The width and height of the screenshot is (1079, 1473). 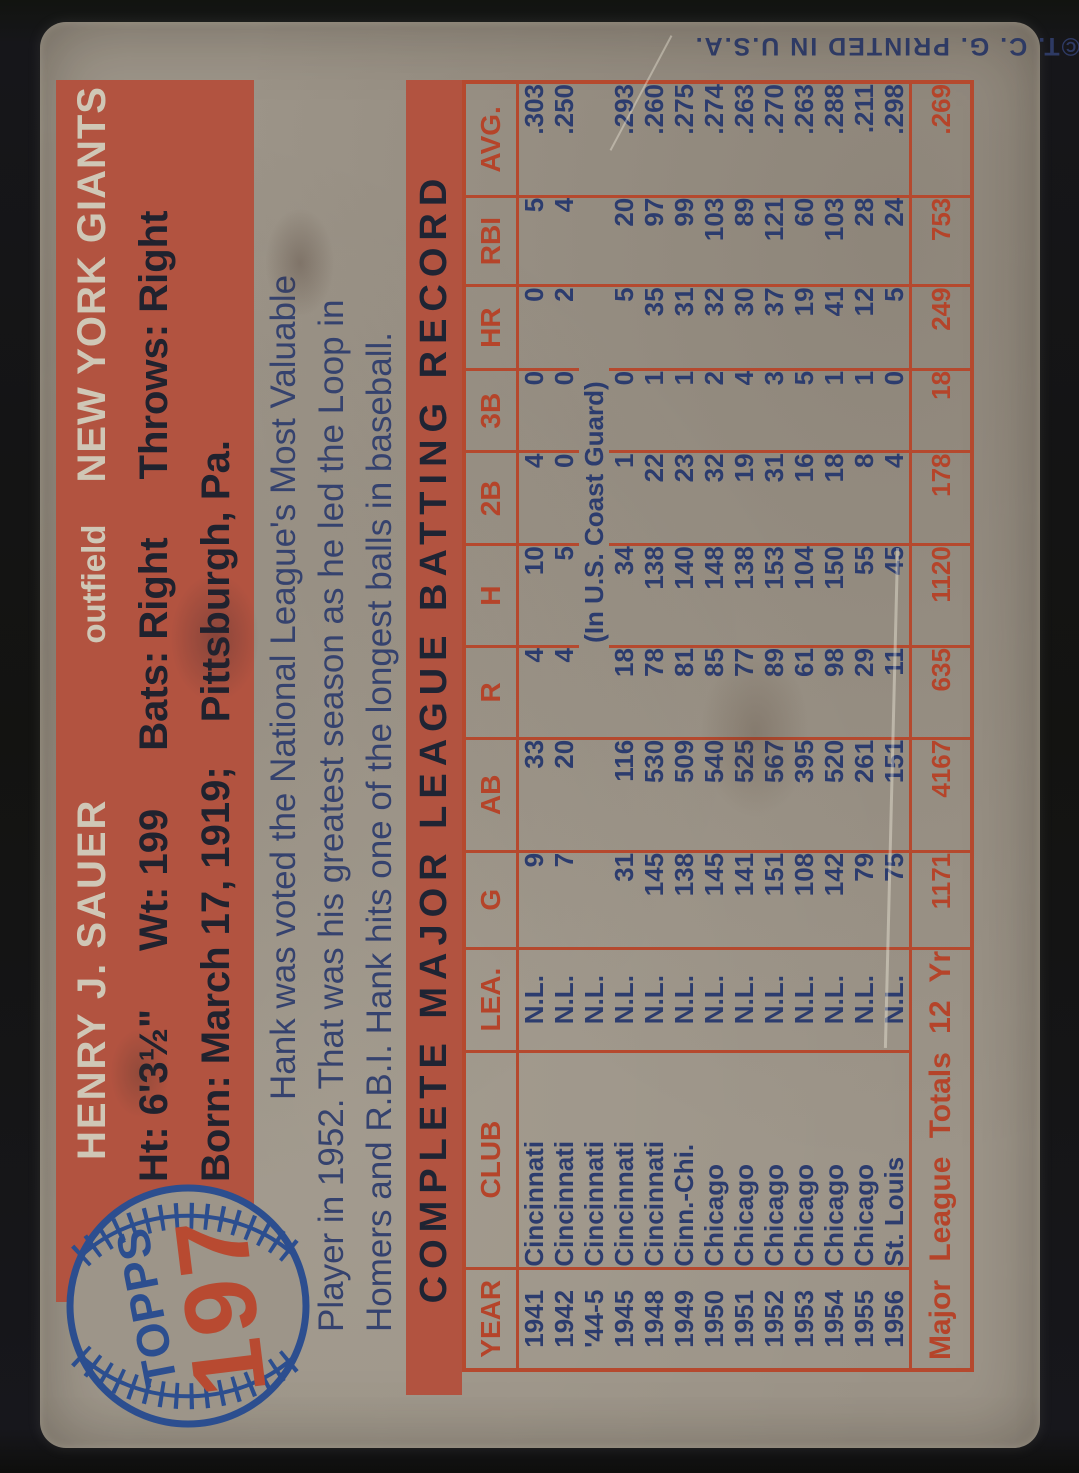 What do you see at coordinates (491, 692) in the screenshot?
I see `column-header-r: R` at bounding box center [491, 692].